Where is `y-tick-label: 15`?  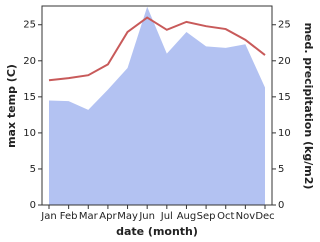 y-tick-label: 15 is located at coordinates (29, 97).